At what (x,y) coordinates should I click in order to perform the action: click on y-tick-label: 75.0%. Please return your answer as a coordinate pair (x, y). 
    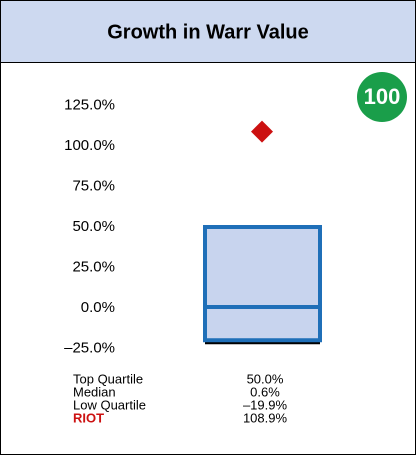
    Looking at the image, I should click on (93, 185).